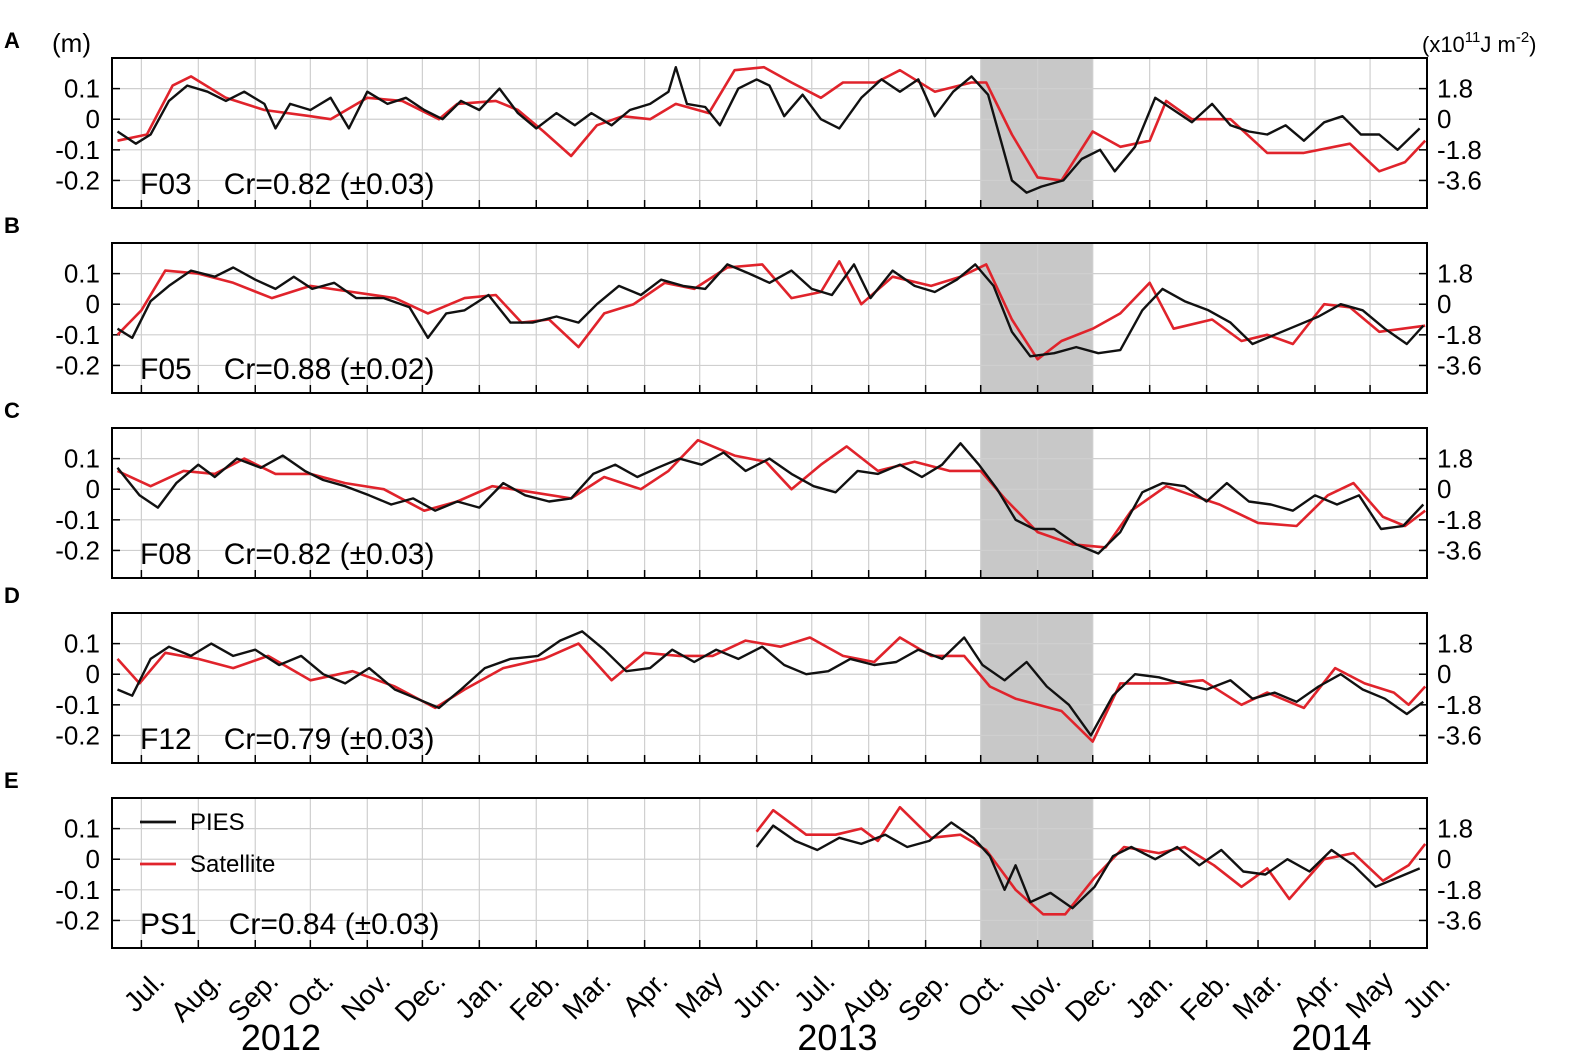 The height and width of the screenshot is (1059, 1574). I want to click on month-label: May, so click(698, 994).